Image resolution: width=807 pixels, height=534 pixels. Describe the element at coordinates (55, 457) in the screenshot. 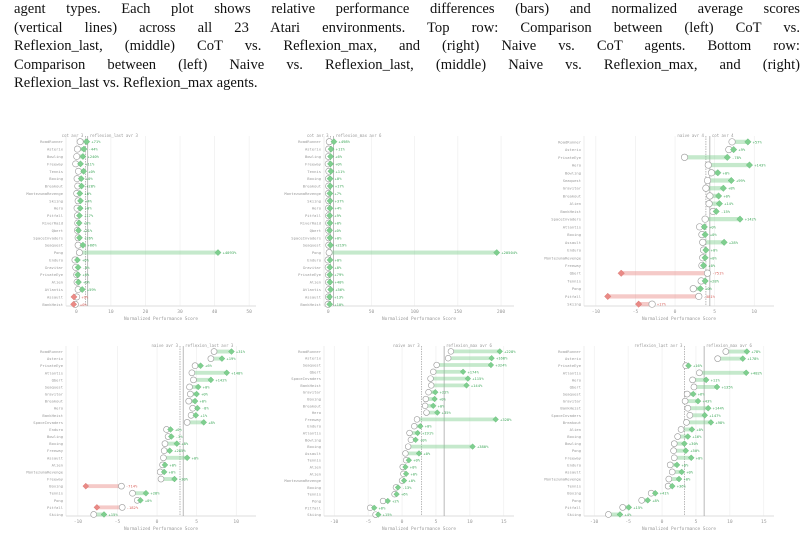

I see `category-label: Assault` at that location.